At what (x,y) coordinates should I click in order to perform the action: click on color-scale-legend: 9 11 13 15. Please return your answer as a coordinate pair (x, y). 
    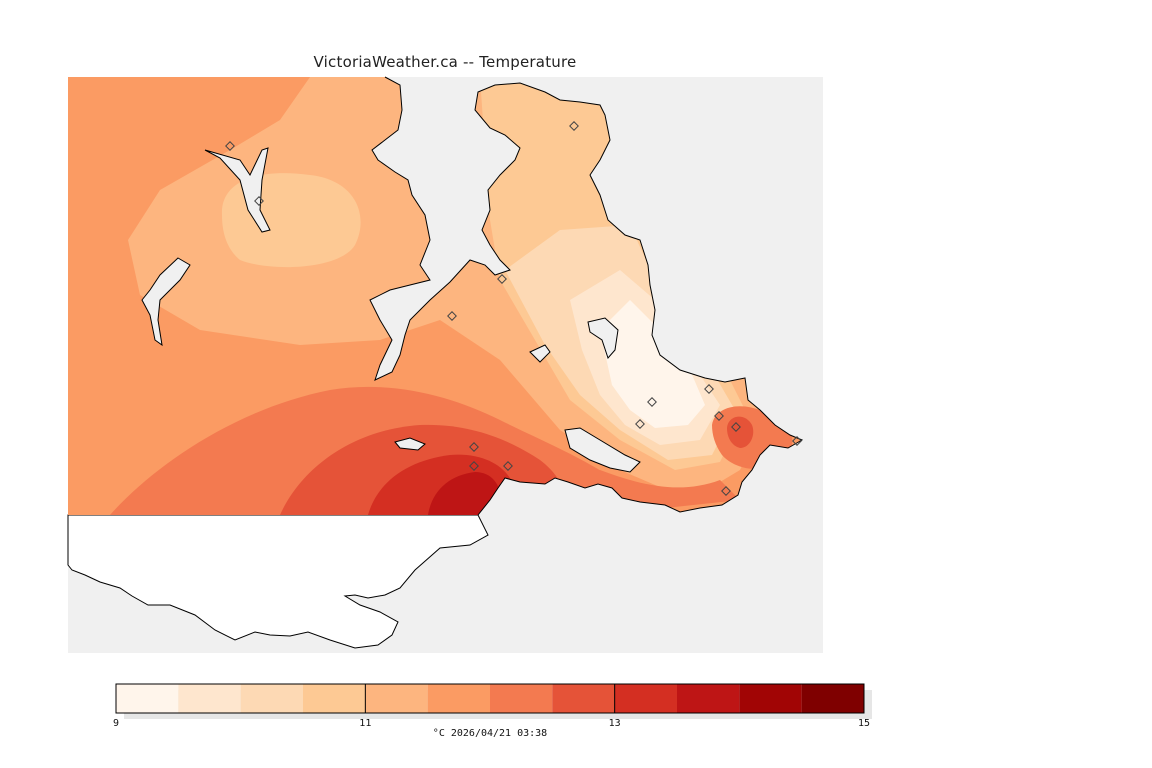
    Looking at the image, I should click on (492, 706).